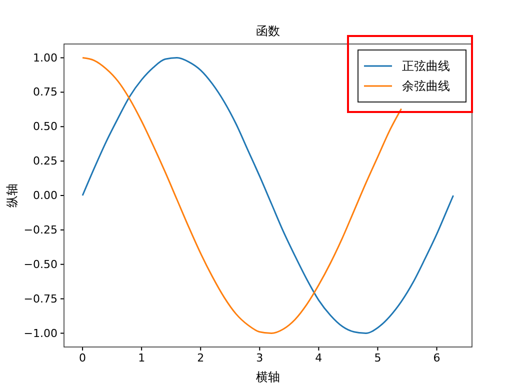 The image size is (520, 390). What do you see at coordinates (436, 357) in the screenshot?
I see `x-tick-label: 6` at bounding box center [436, 357].